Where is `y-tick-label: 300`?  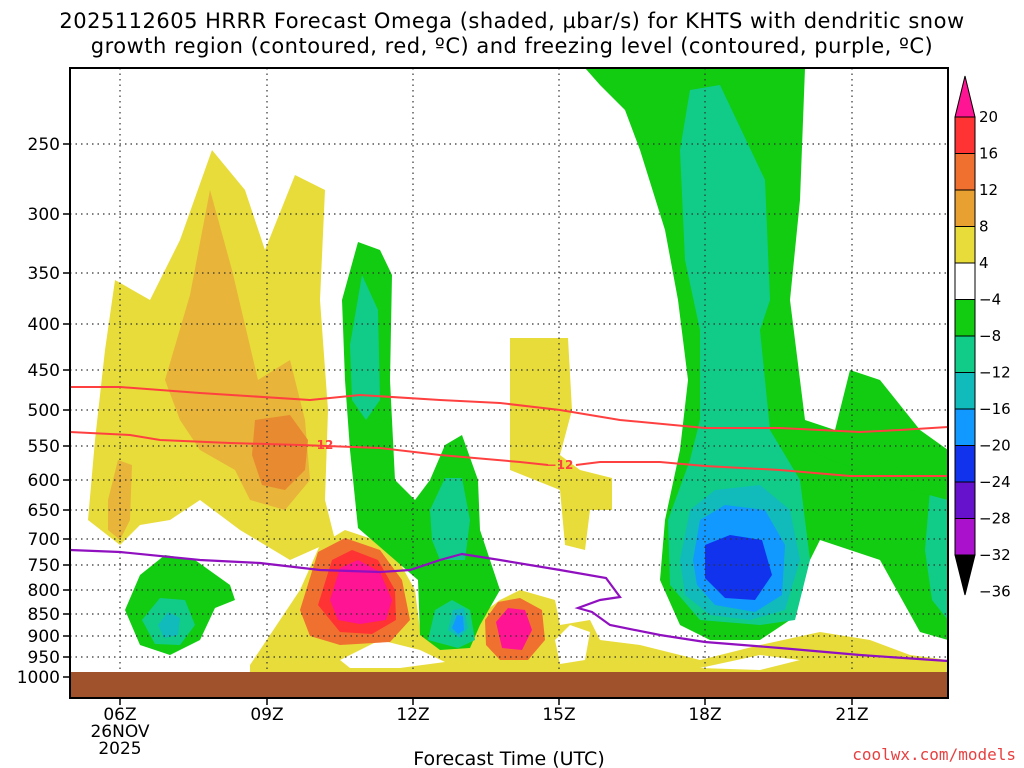
y-tick-label: 300 is located at coordinates (44, 215).